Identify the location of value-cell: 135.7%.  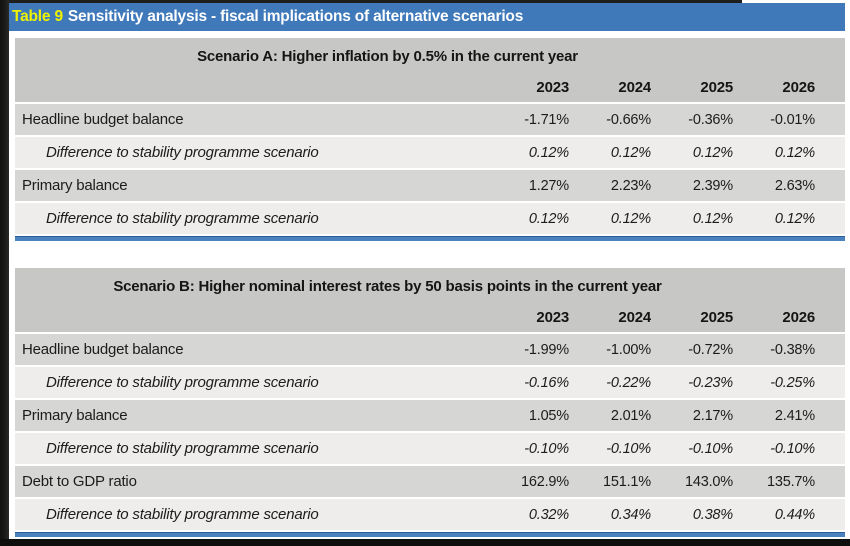
(791, 481).